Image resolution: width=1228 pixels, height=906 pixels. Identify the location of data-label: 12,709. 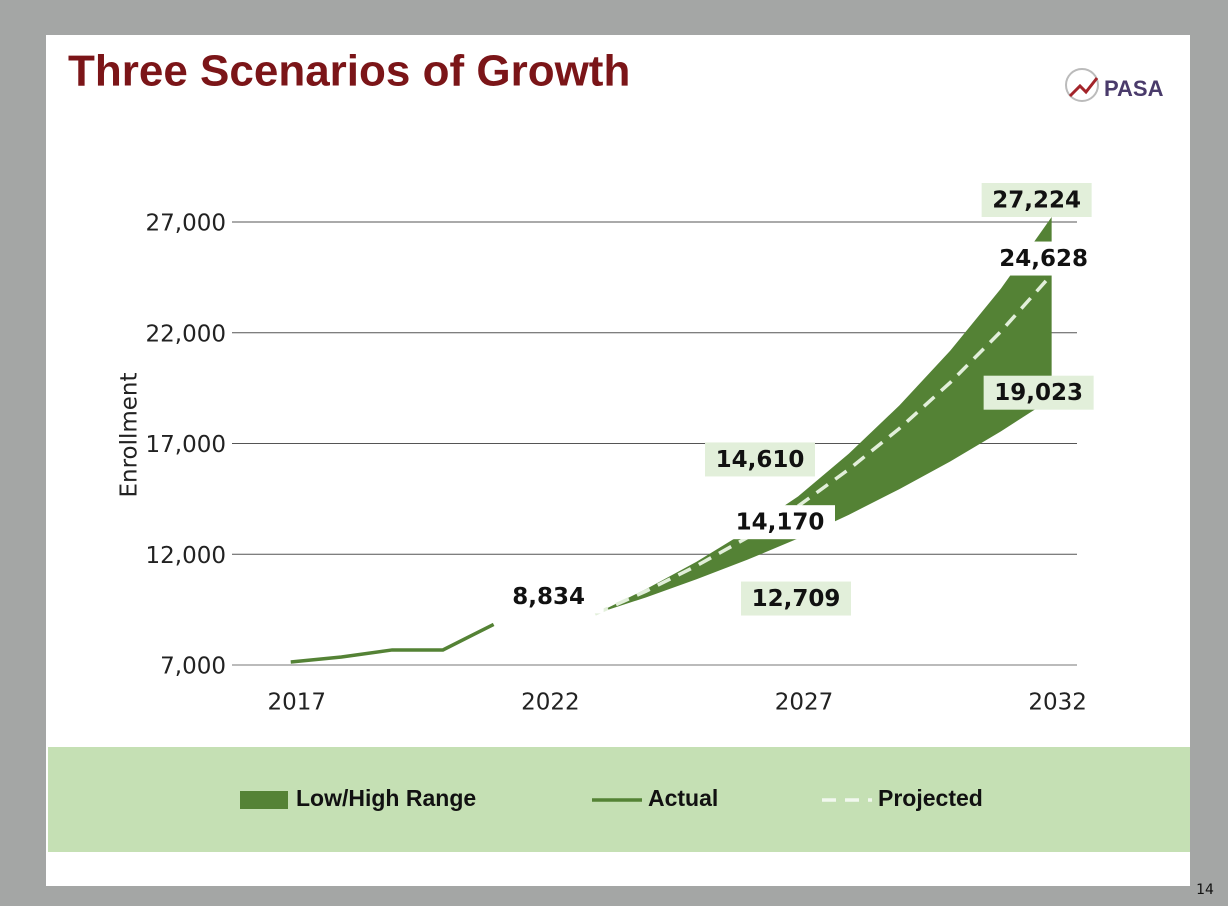
(796, 599).